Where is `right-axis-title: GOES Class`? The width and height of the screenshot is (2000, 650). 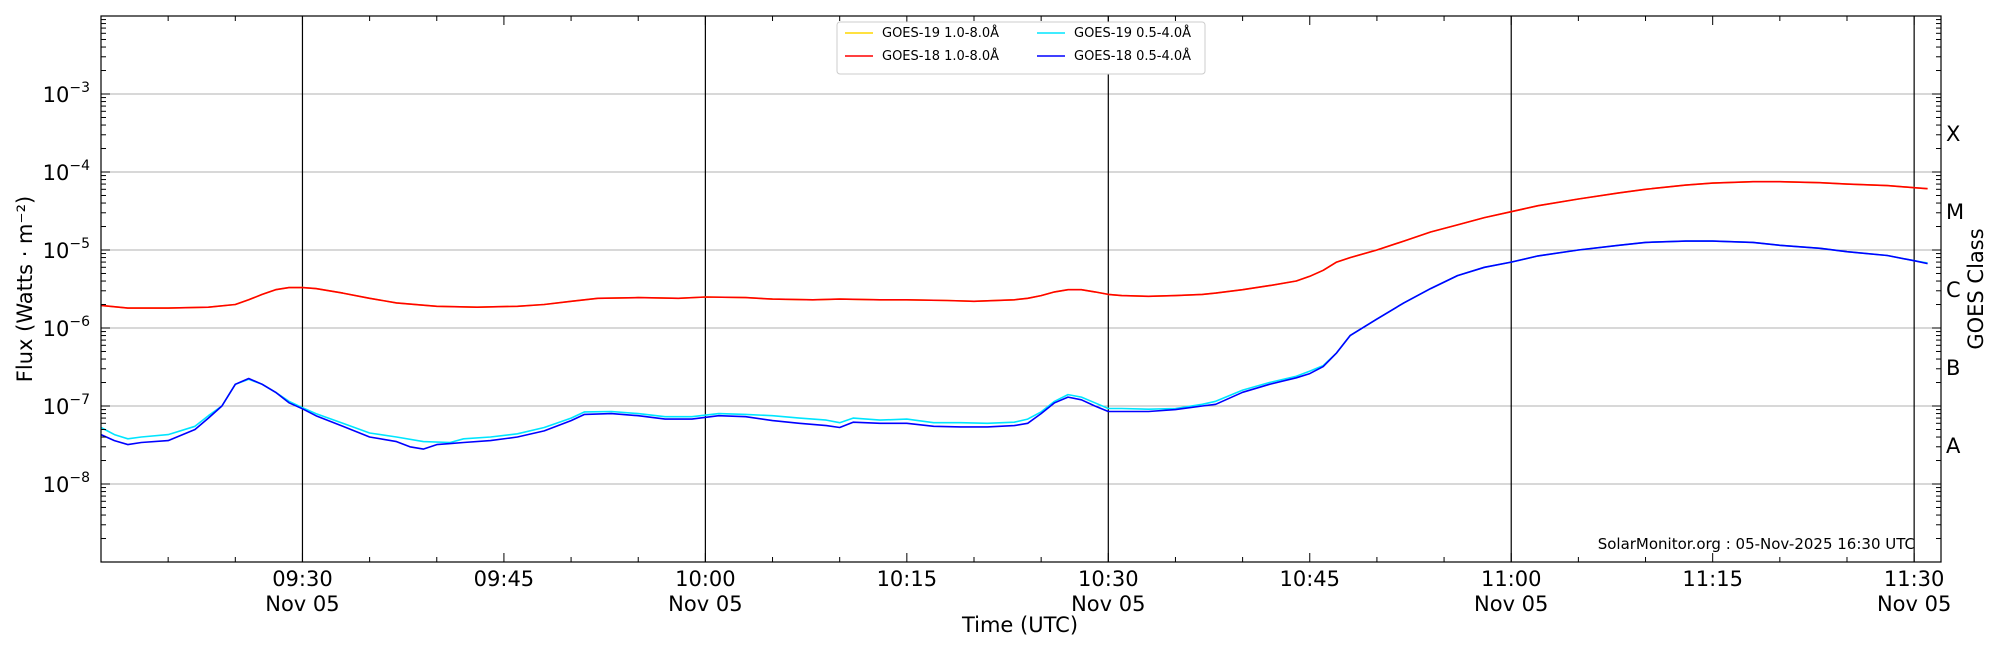 right-axis-title: GOES Class is located at coordinates (1976, 288).